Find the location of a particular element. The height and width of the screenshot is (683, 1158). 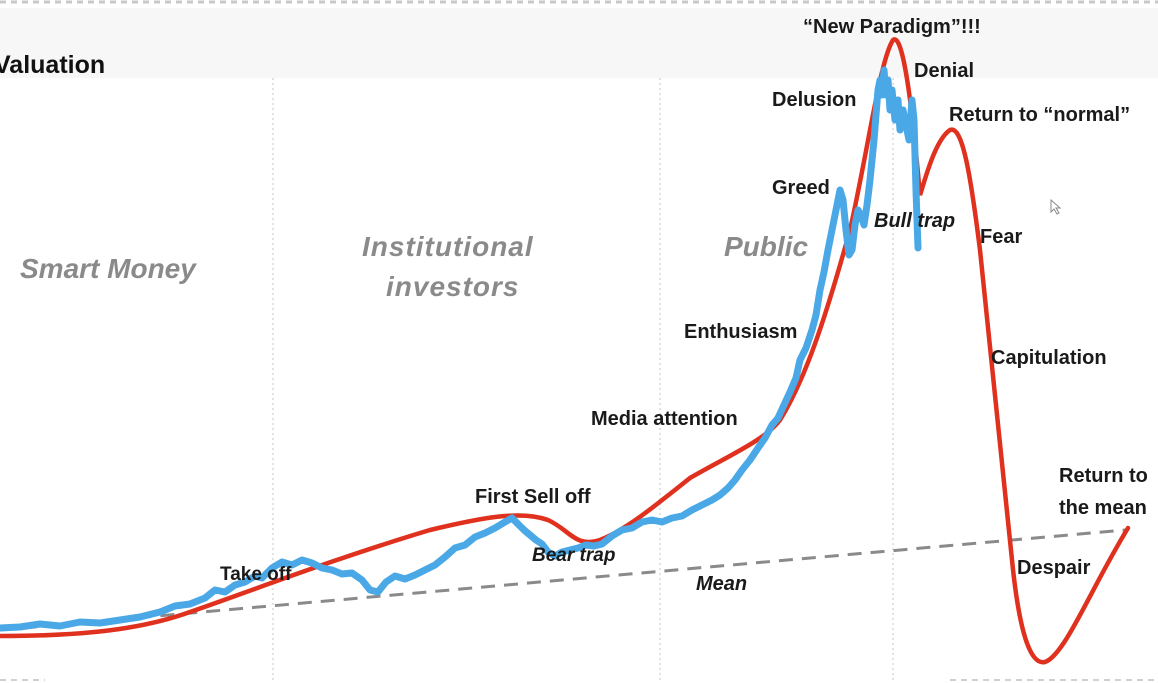

phase-institutional: Institutional is located at coordinates (448, 246).